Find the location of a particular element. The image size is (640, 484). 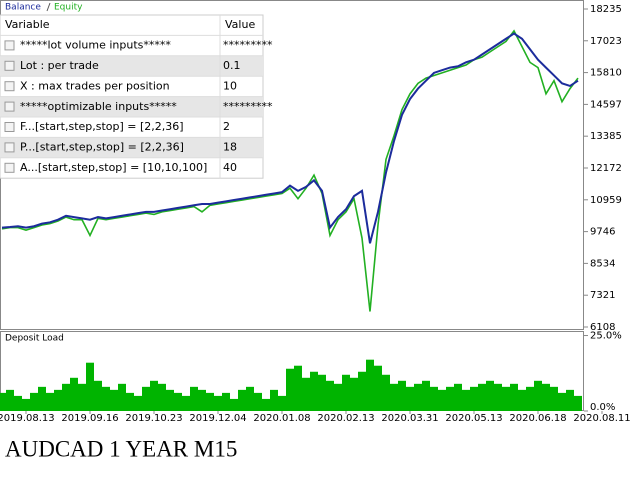

variable-value: 10 is located at coordinates (230, 85).